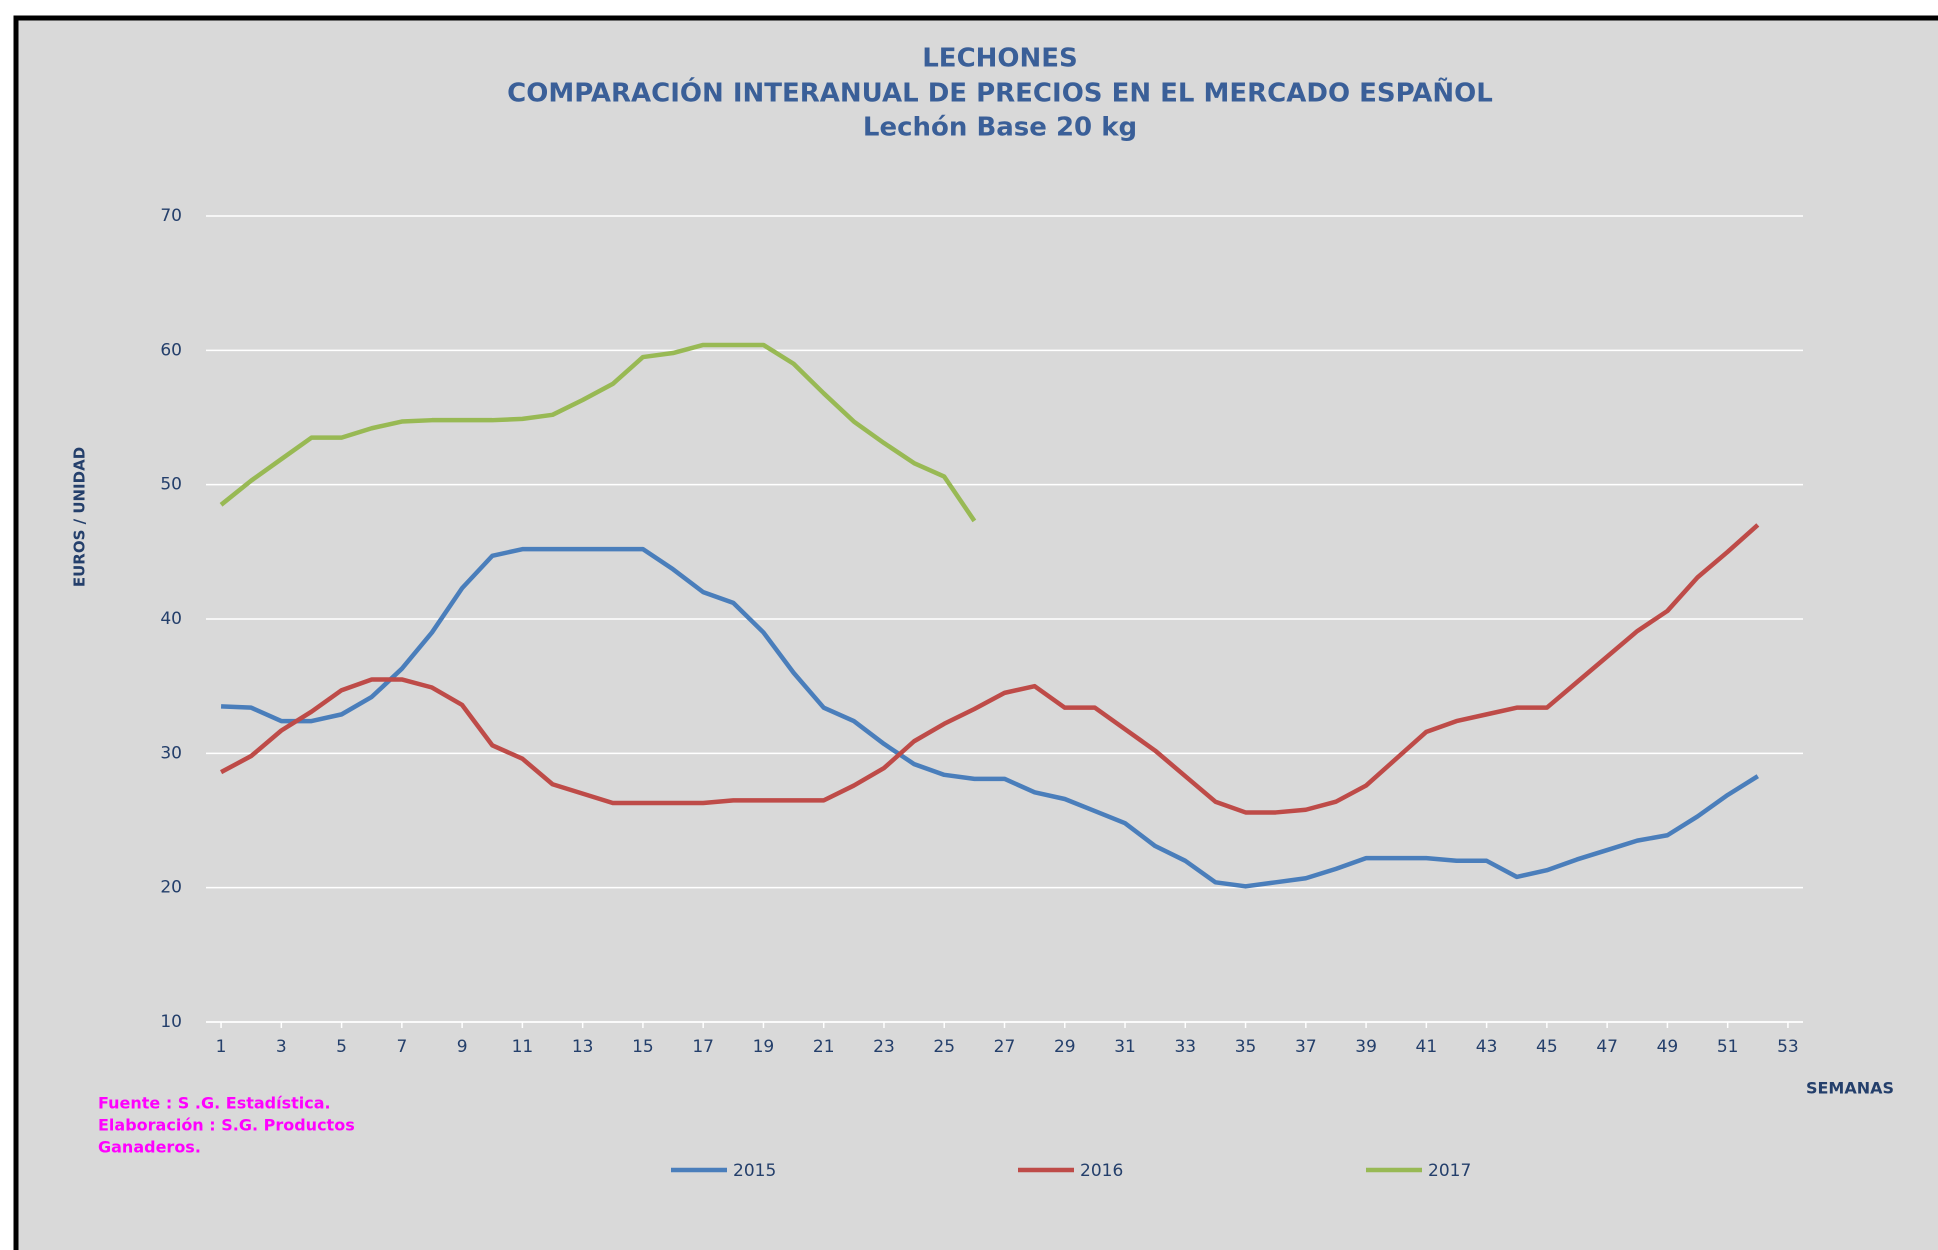 This screenshot has height=1250, width=1938. What do you see at coordinates (1000, 128) in the screenshot?
I see `chart-subtitle: Lechón Base 20 kg` at bounding box center [1000, 128].